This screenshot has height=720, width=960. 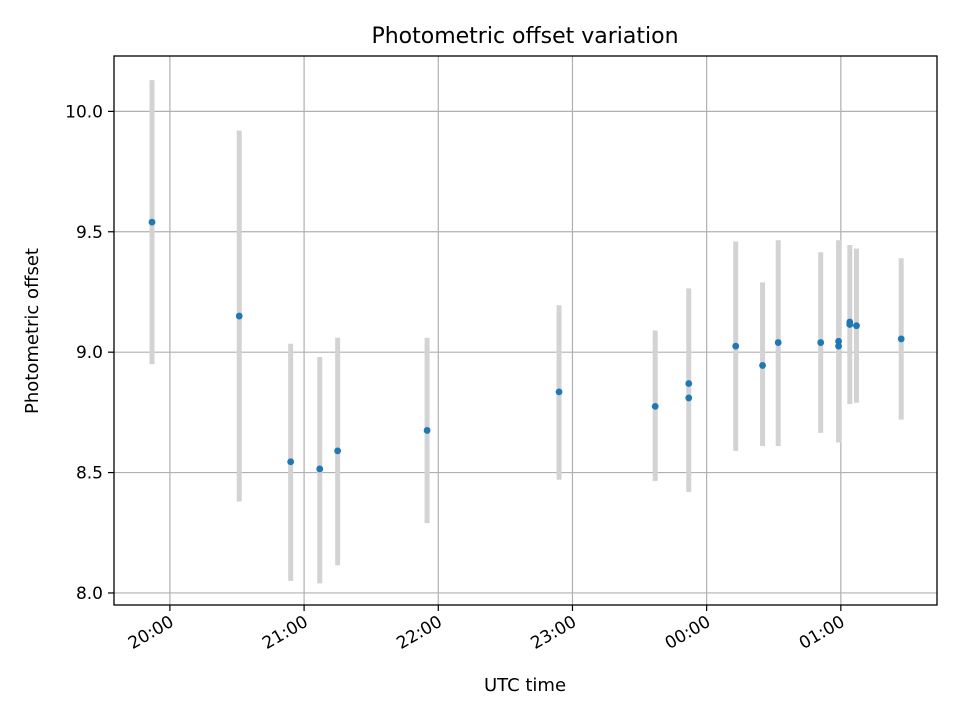 I want to click on y-tick-label: 9.5, so click(x=89, y=233).